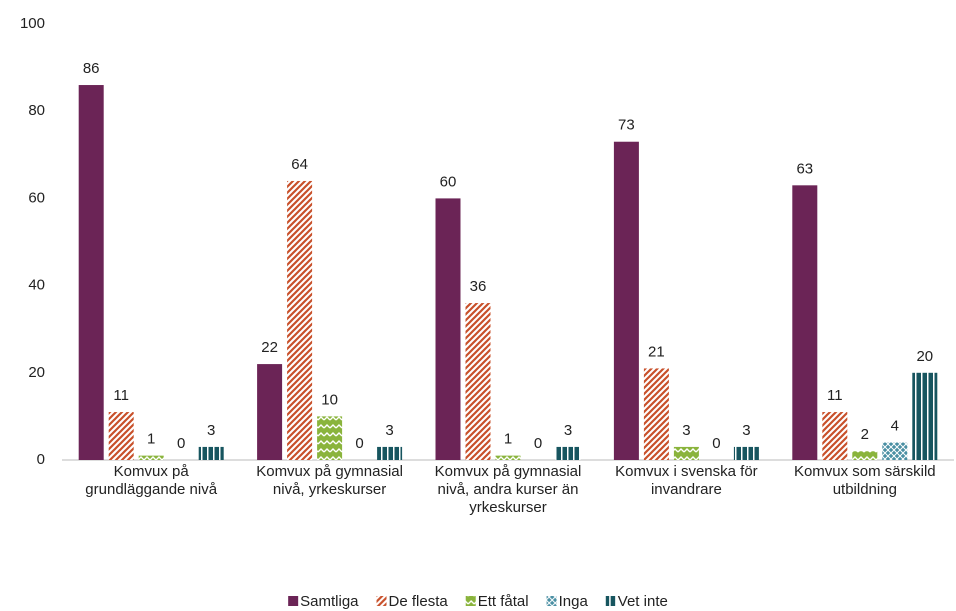 The image size is (956, 611). I want to click on x-tick-label: Komvux på grundläggande nivå, so click(151, 480).